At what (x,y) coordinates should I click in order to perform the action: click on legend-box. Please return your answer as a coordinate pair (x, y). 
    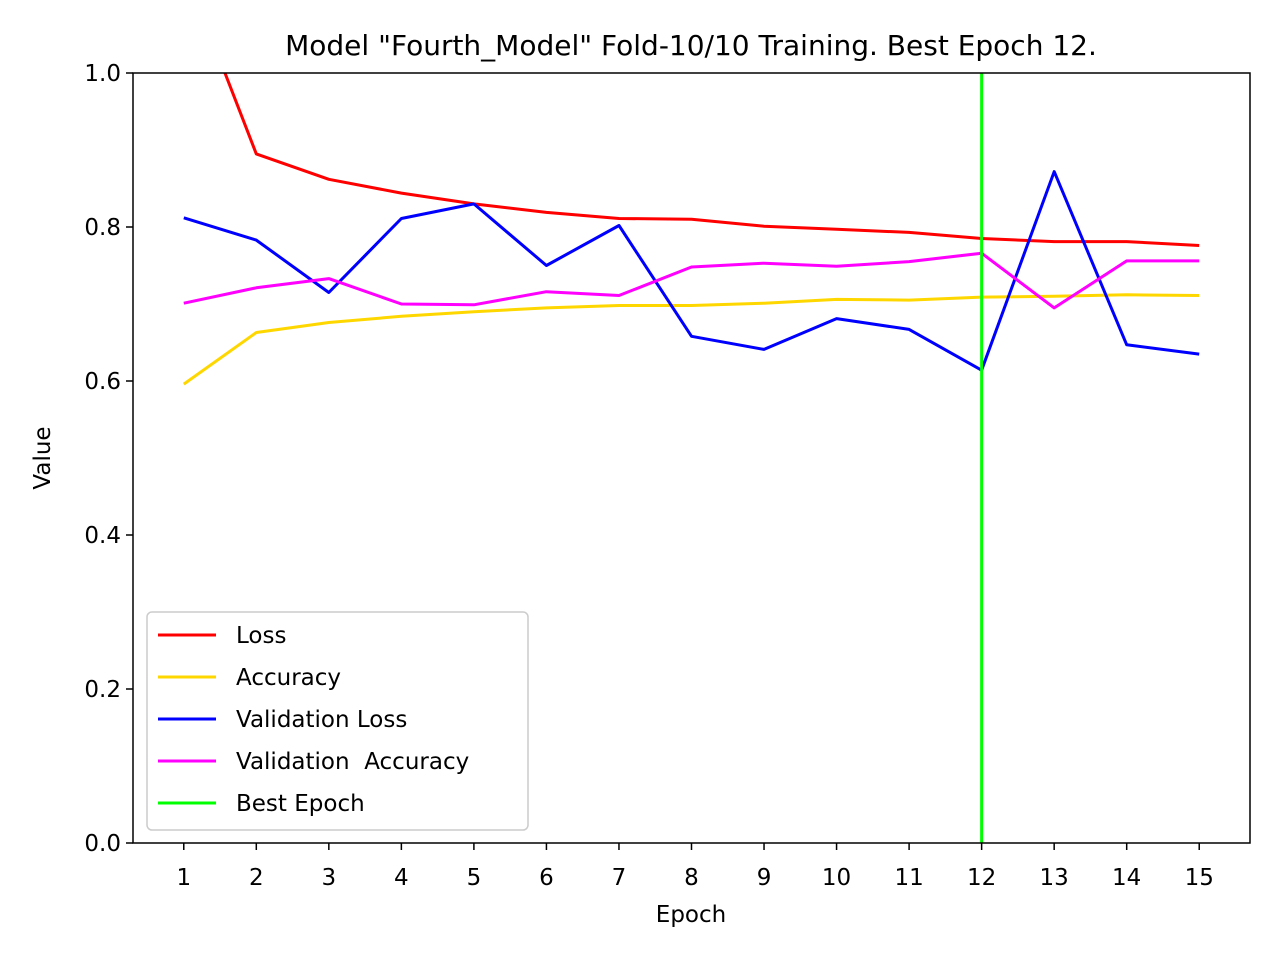
    Looking at the image, I should click on (337, 721).